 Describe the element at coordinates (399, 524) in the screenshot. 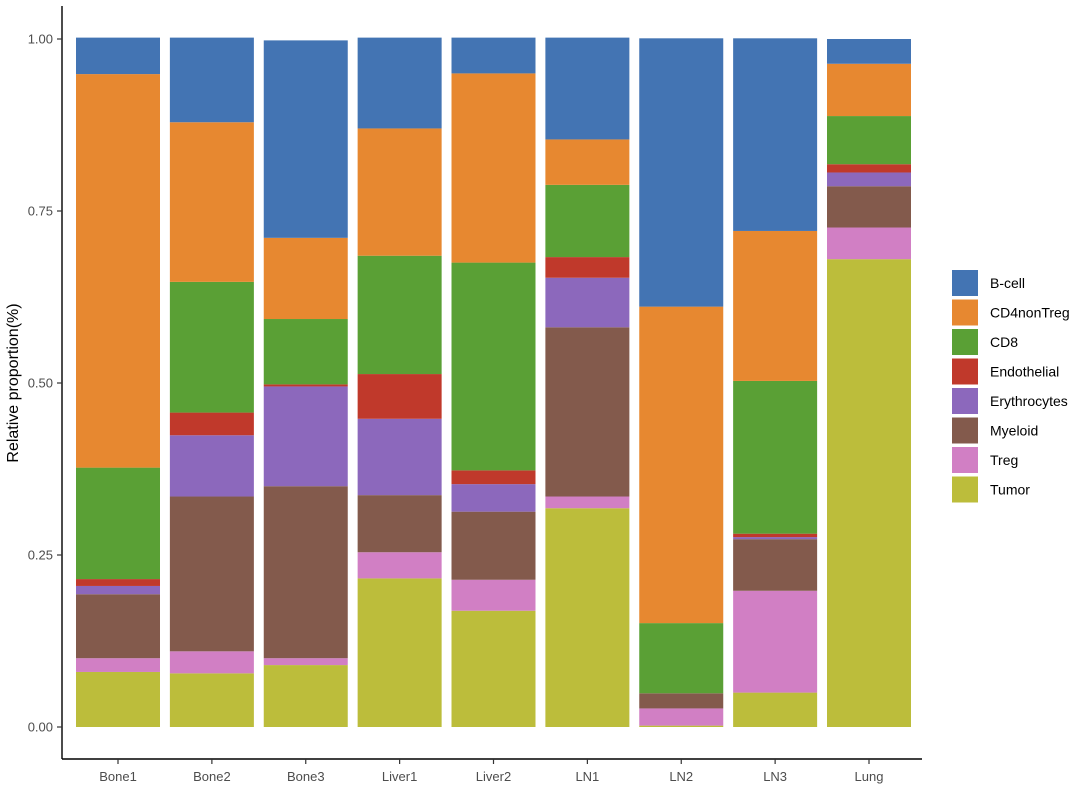

I see `bar-segment-liver1-myeloid` at that location.